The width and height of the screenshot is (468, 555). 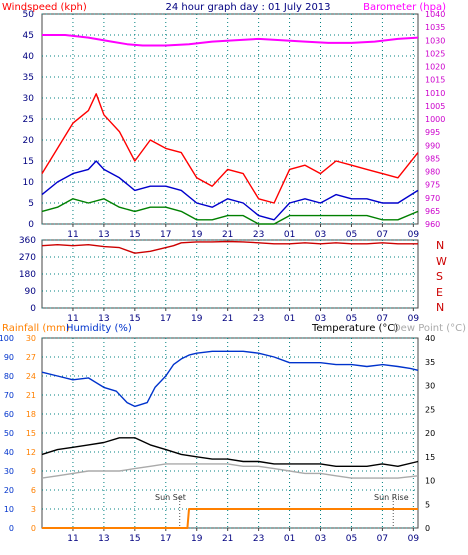 What do you see at coordinates (430, 409) in the screenshot?
I see `temperature-tick-label: 25` at bounding box center [430, 409].